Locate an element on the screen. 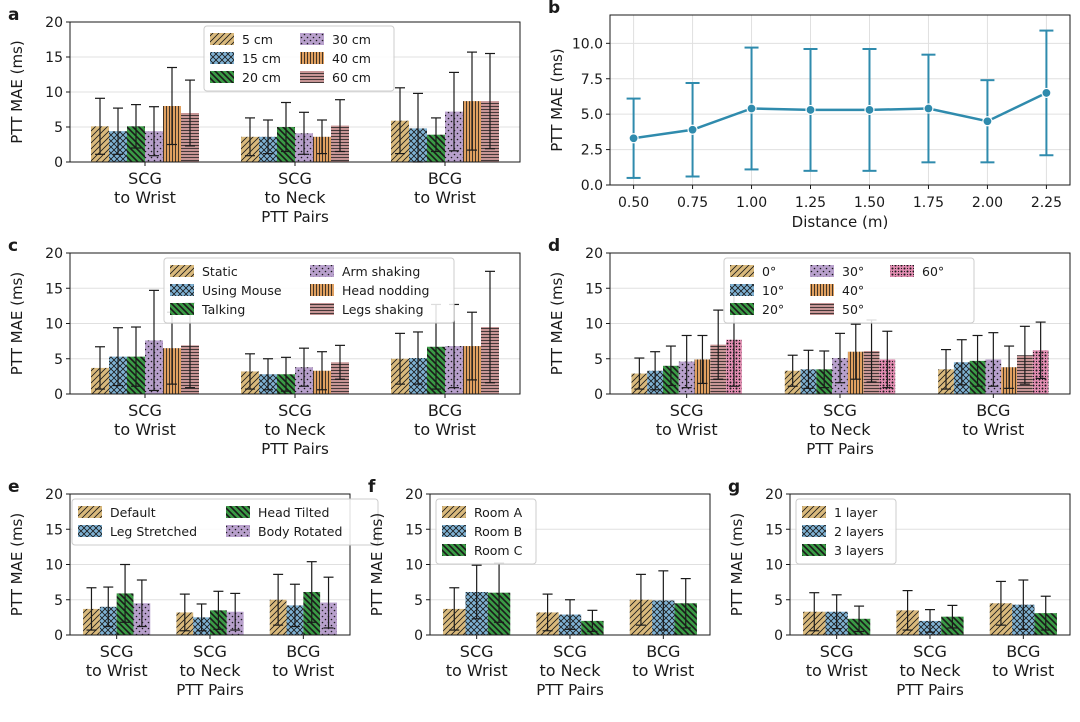 Image resolution: width=1080 pixels, height=722 pixels. legend-label: Static is located at coordinates (220, 271).